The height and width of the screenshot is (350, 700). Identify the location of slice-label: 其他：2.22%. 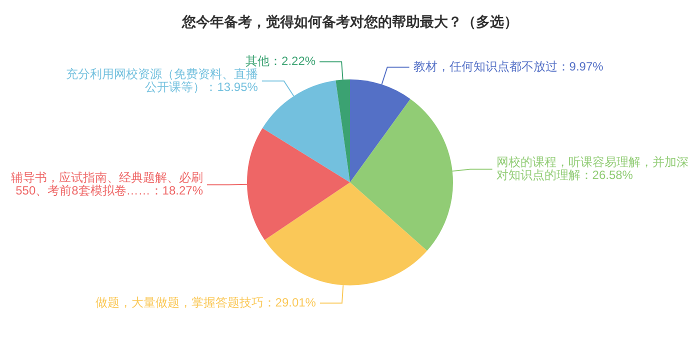
(281, 61).